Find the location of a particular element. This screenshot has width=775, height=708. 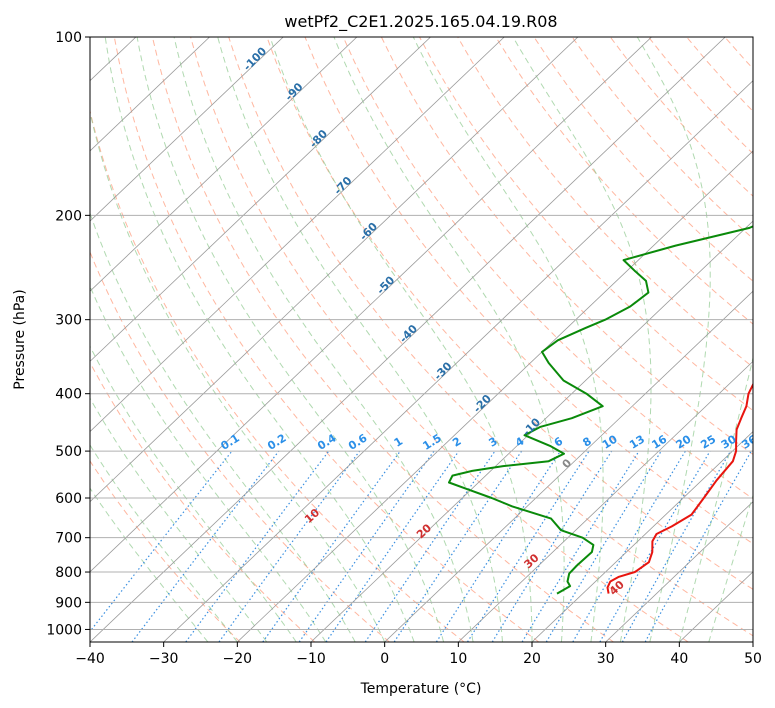

isotherm-label: -50 is located at coordinates (385, 285).